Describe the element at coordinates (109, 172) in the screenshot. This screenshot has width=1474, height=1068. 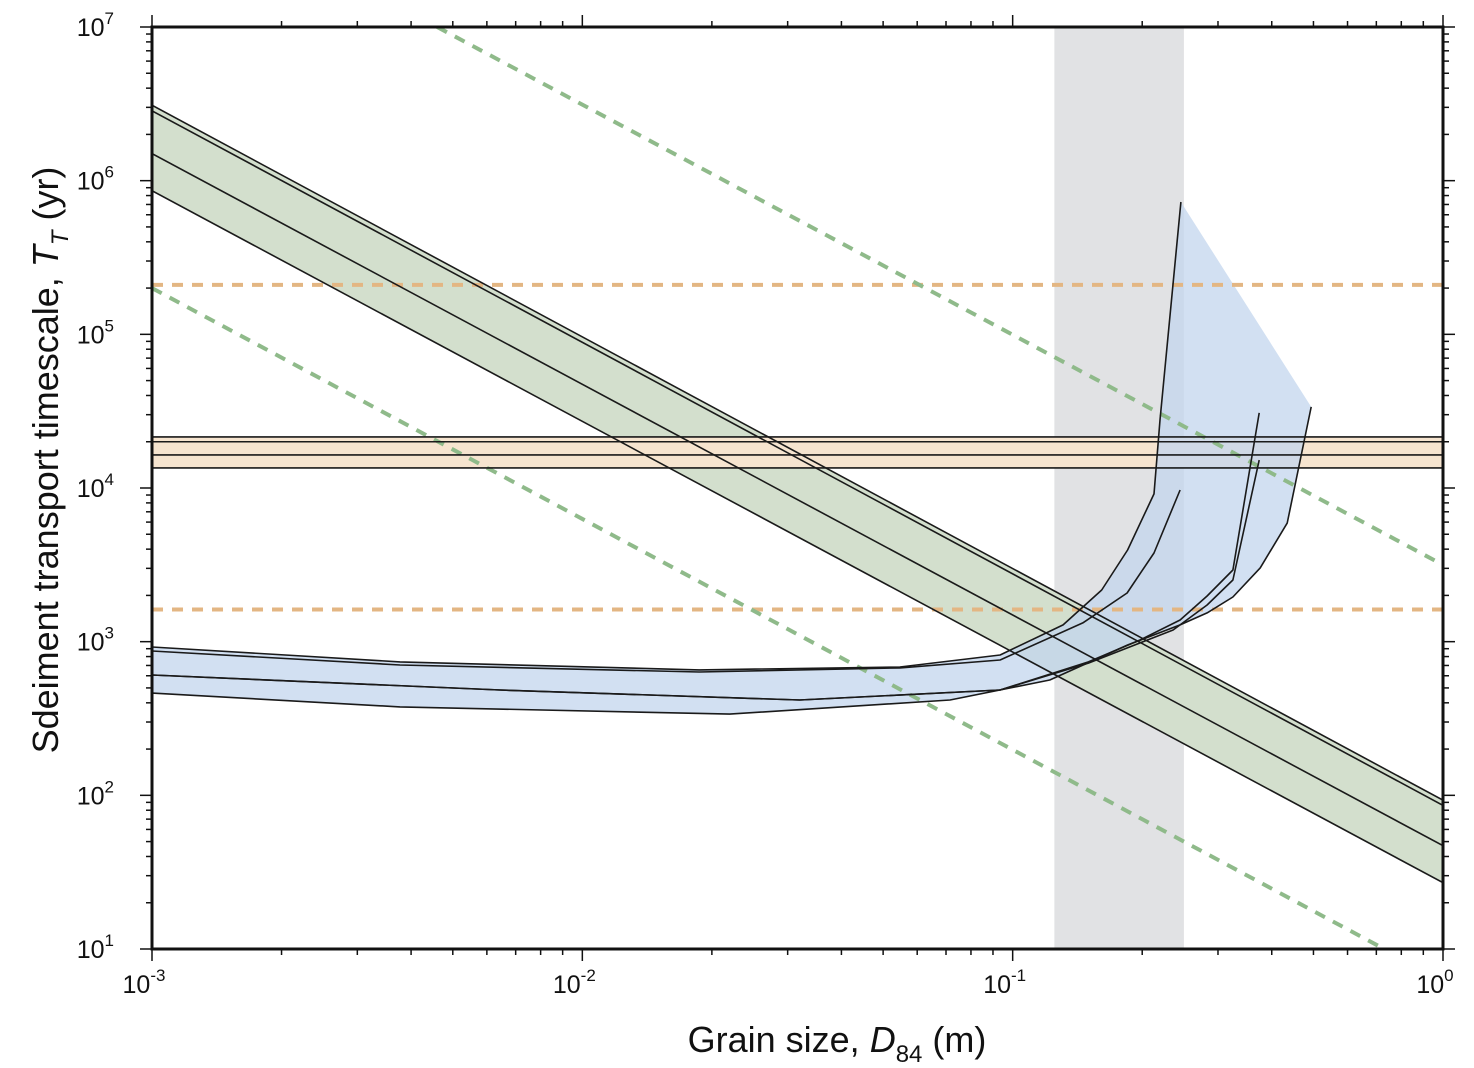
I see `y-tick-label-exp: 6` at that location.